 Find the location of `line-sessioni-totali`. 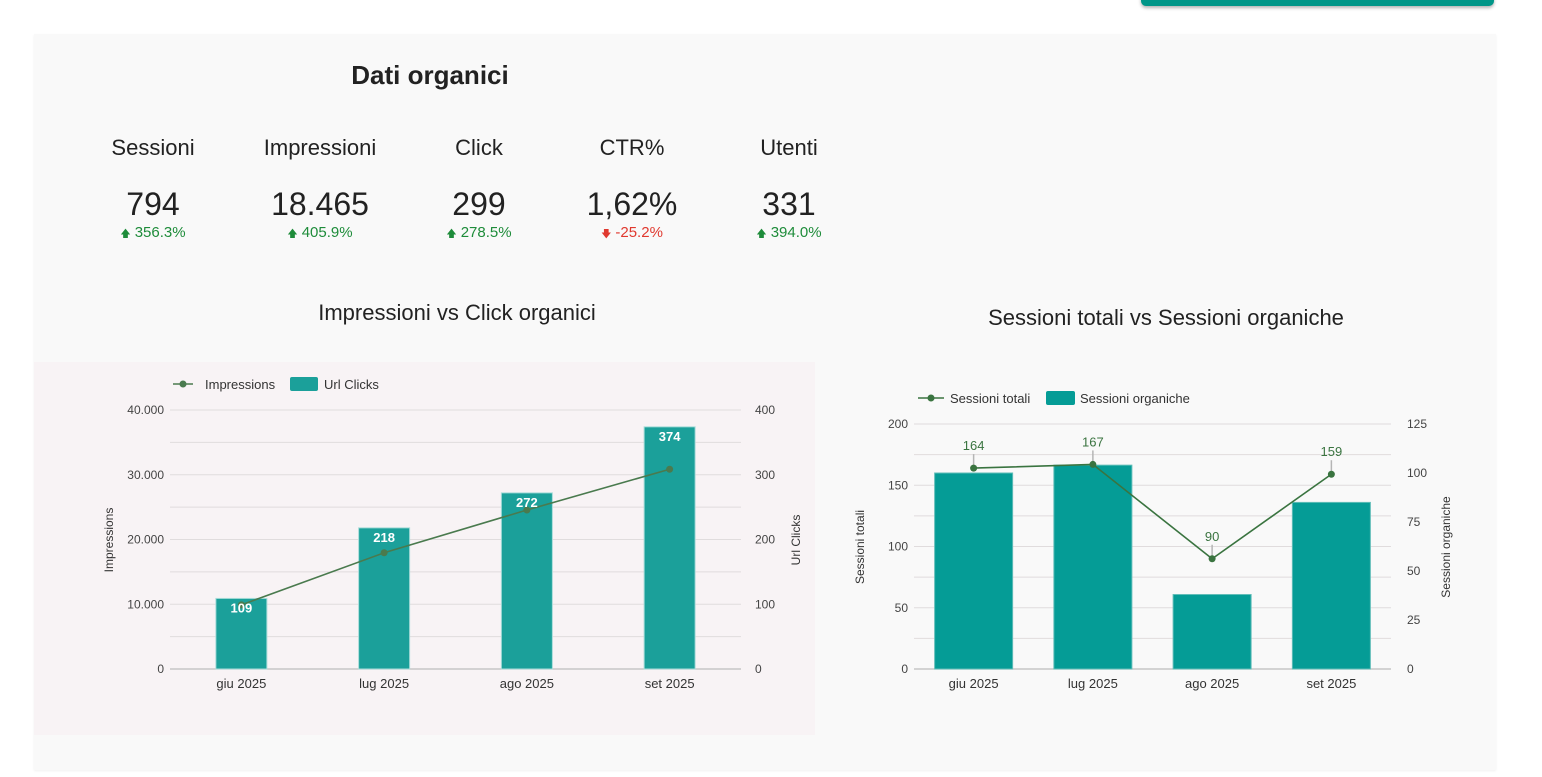

line-sessioni-totali is located at coordinates (1152, 511).